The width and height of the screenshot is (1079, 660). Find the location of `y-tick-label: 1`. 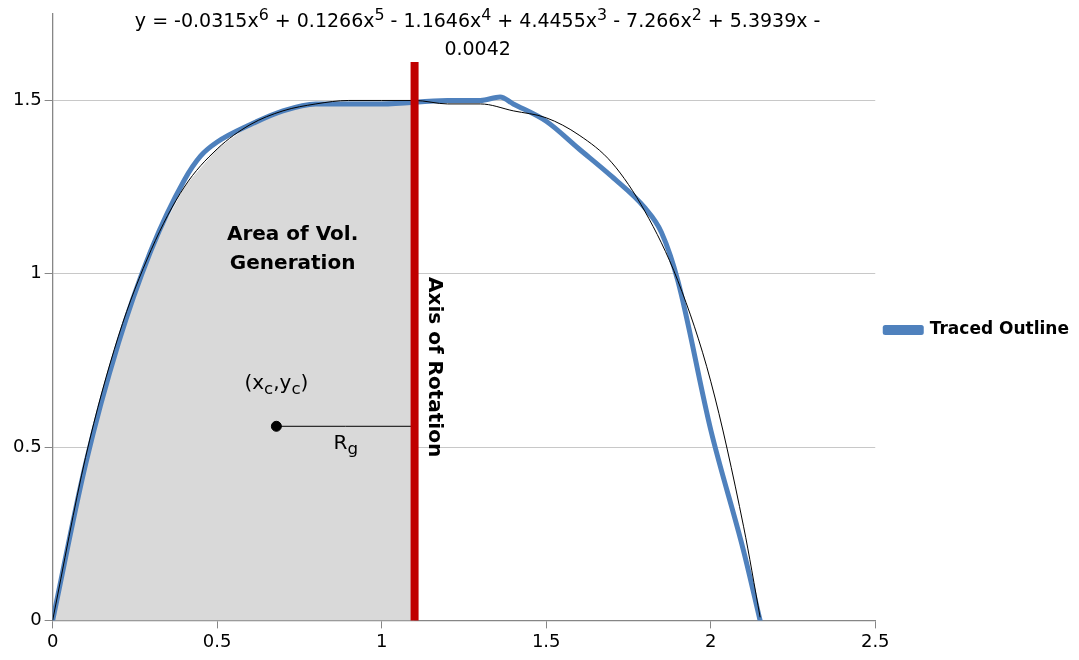

y-tick-label: 1 is located at coordinates (36, 272).